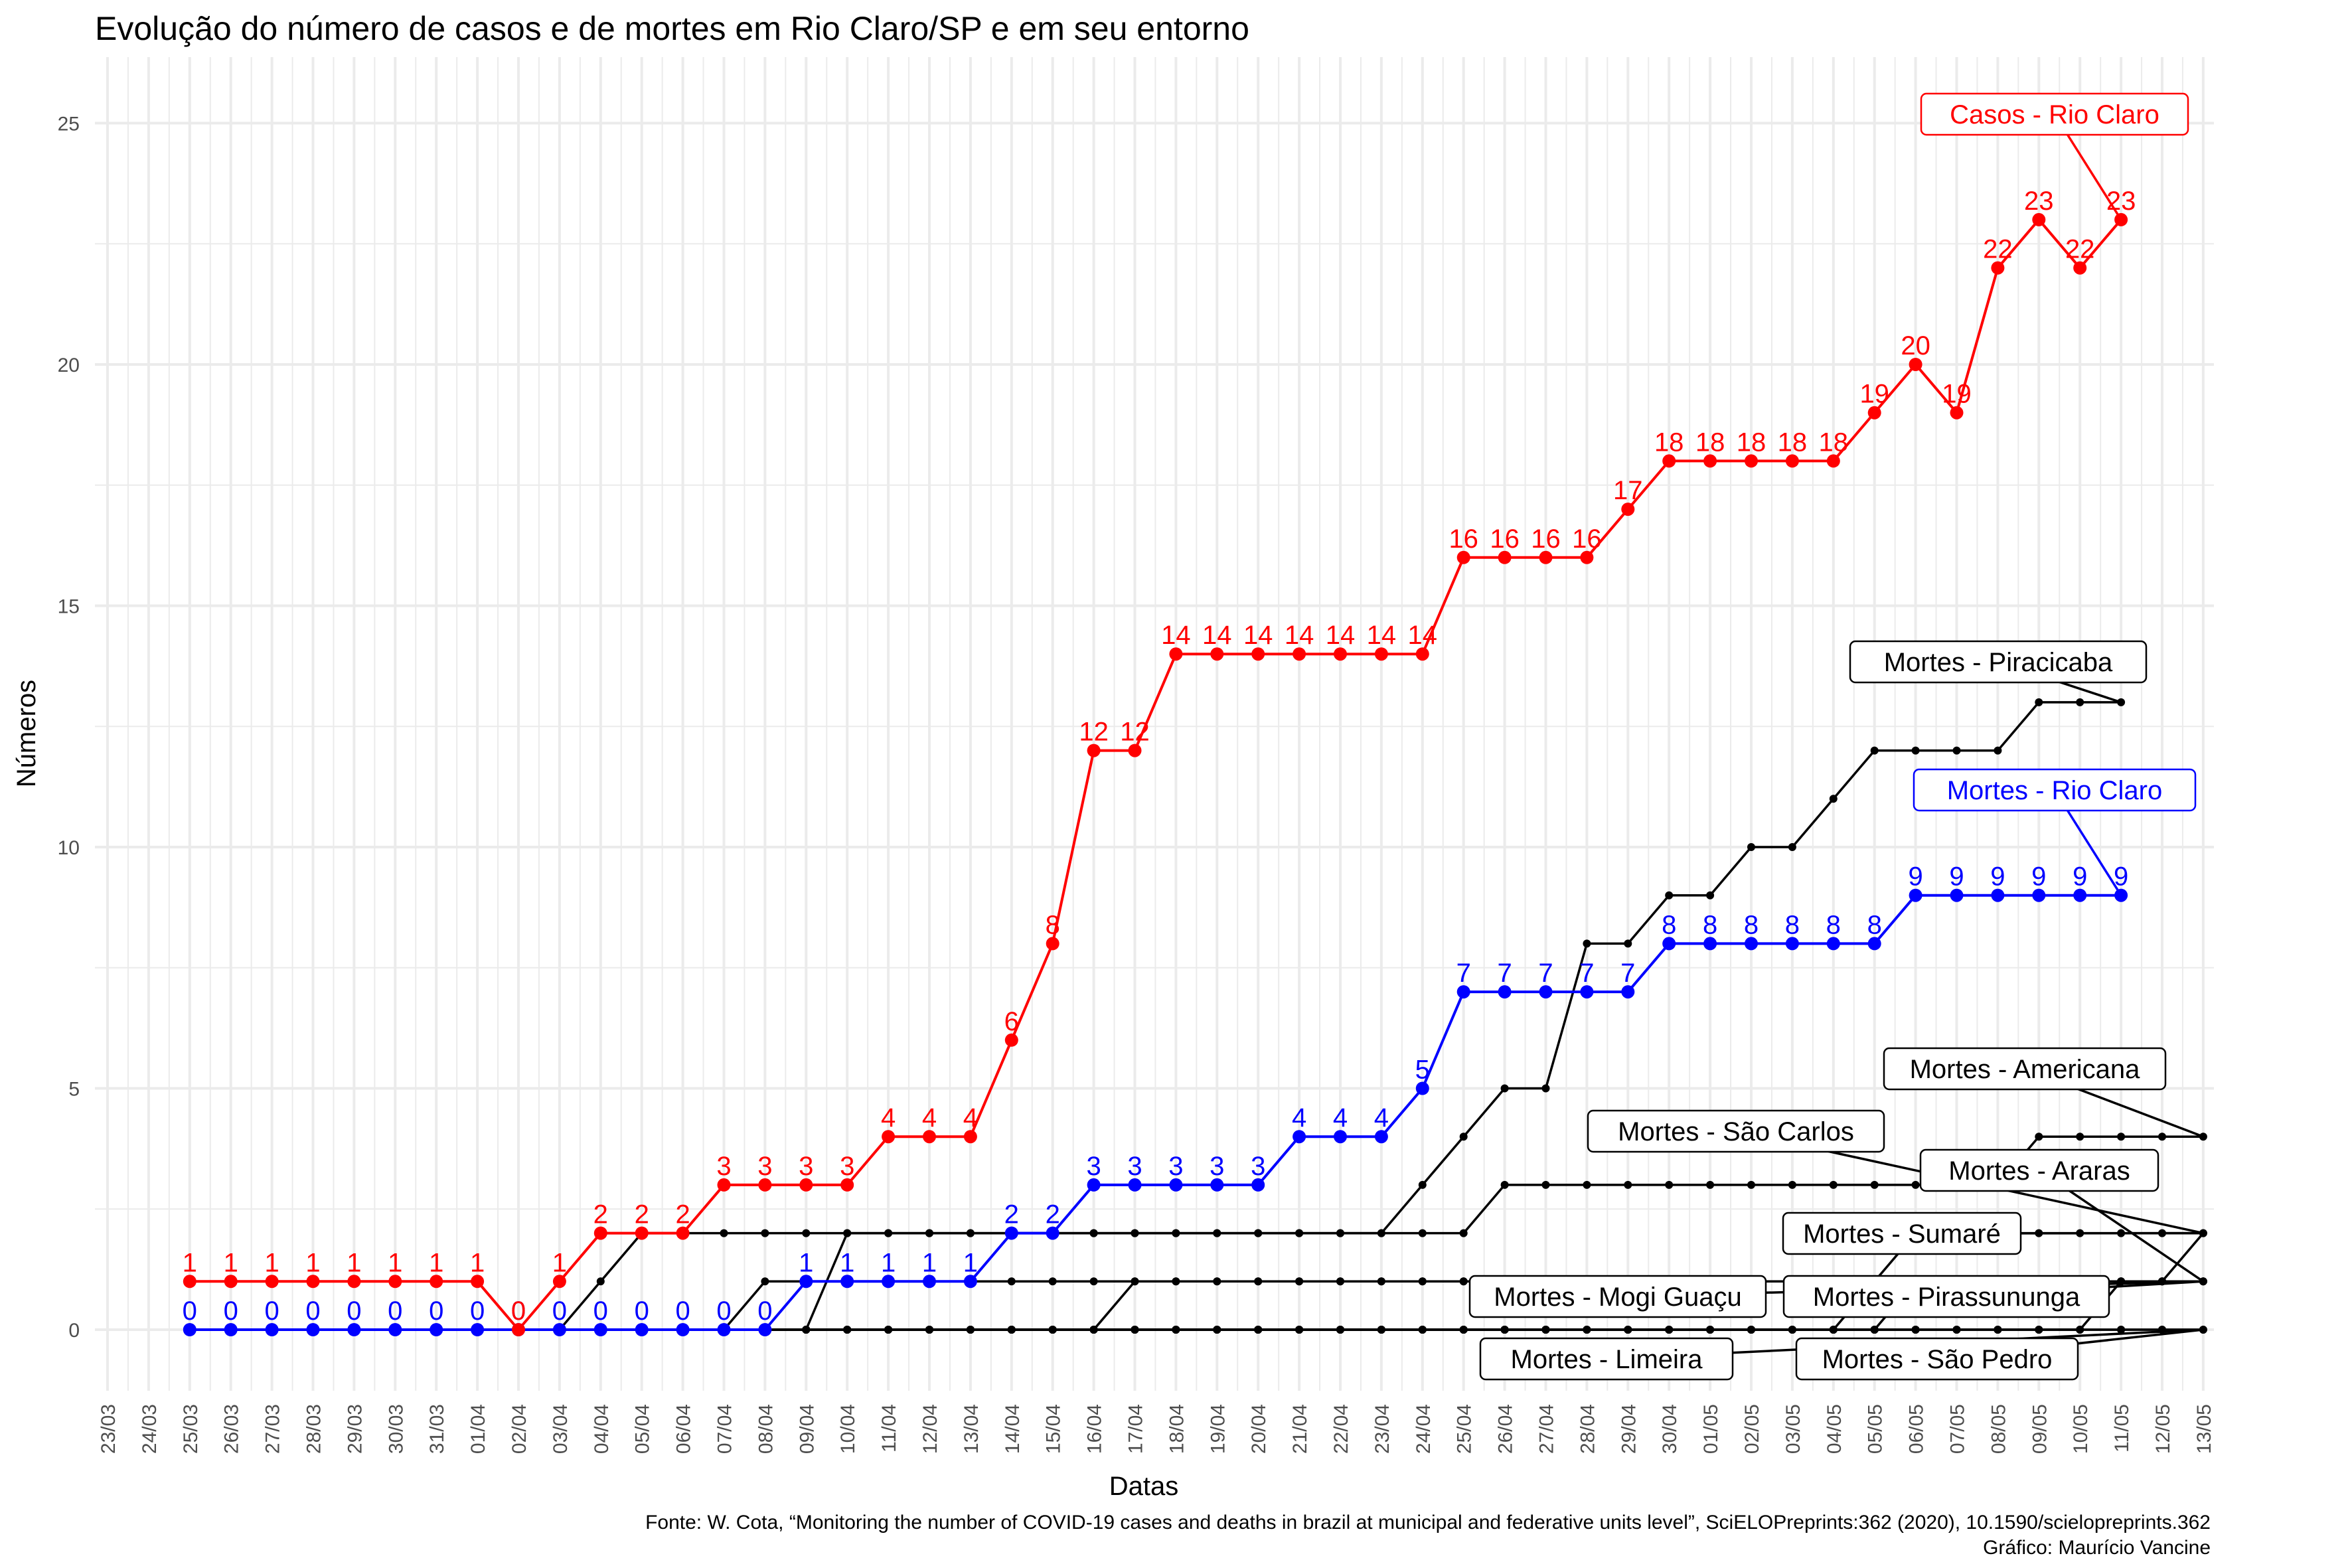 This screenshot has height=1568, width=2352. What do you see at coordinates (1177, 1429) in the screenshot?
I see `x-tick-label: 18/04` at bounding box center [1177, 1429].